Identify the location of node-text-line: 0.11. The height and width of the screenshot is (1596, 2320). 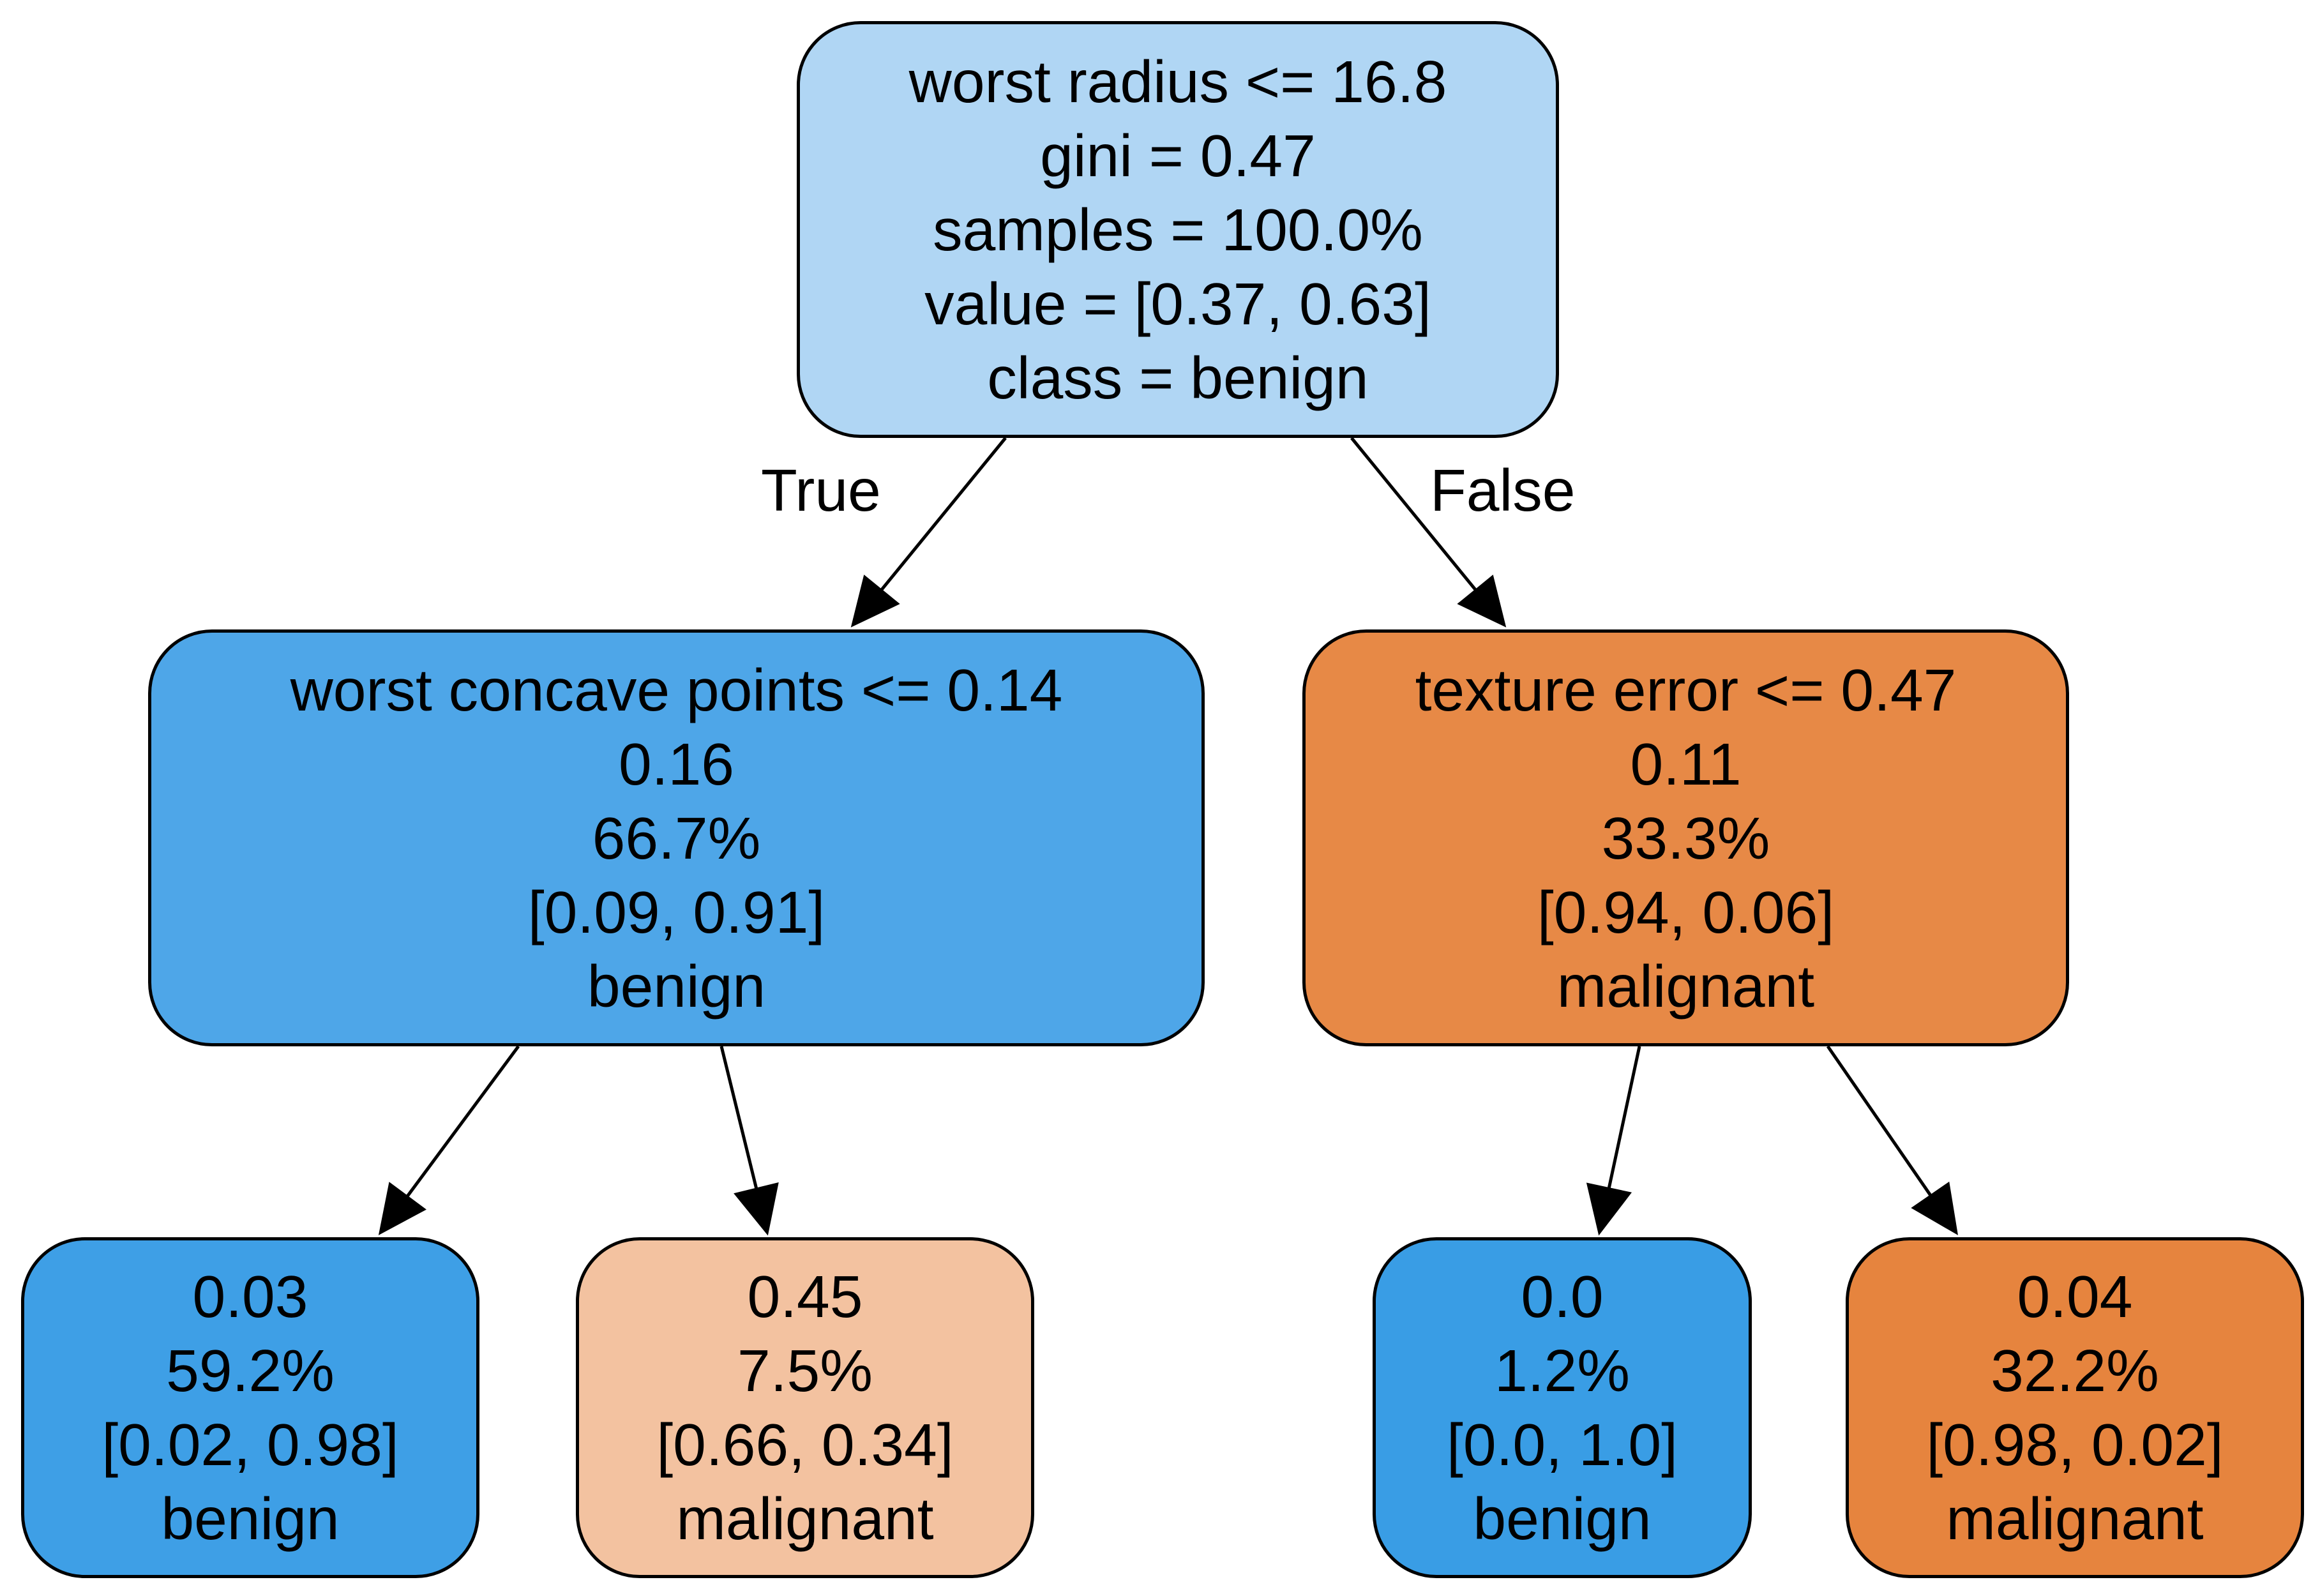
(1686, 763).